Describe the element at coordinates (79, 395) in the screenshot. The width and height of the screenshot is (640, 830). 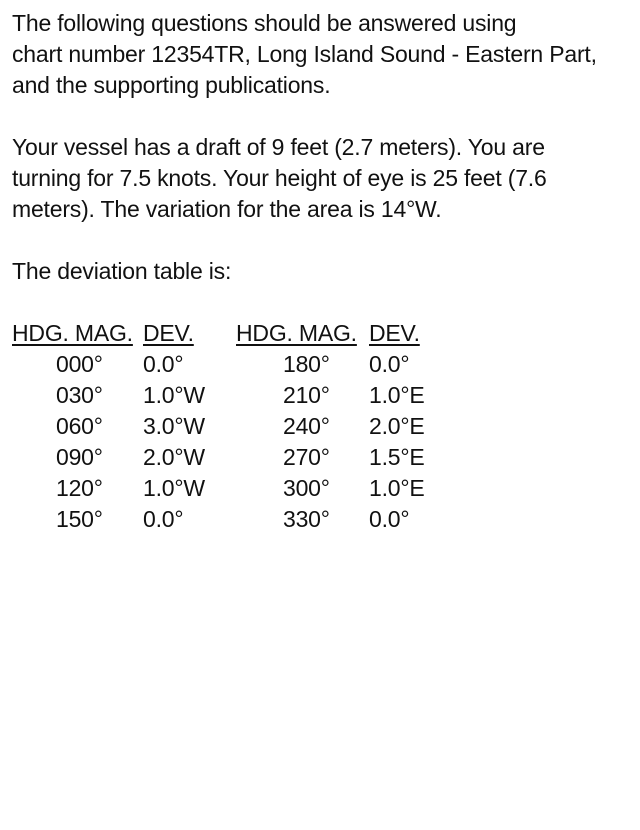
I see `heading-magnetic-cell: 030°` at that location.